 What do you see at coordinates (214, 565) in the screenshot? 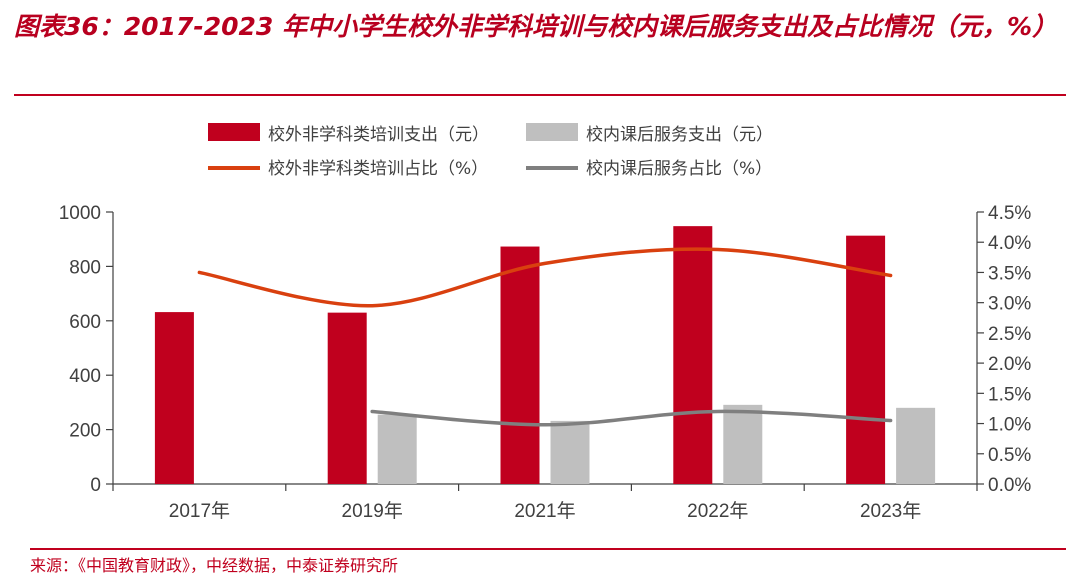
I see `source-note: 来源：《中国教育财政》，中经数据，中泰证券研究所` at bounding box center [214, 565].